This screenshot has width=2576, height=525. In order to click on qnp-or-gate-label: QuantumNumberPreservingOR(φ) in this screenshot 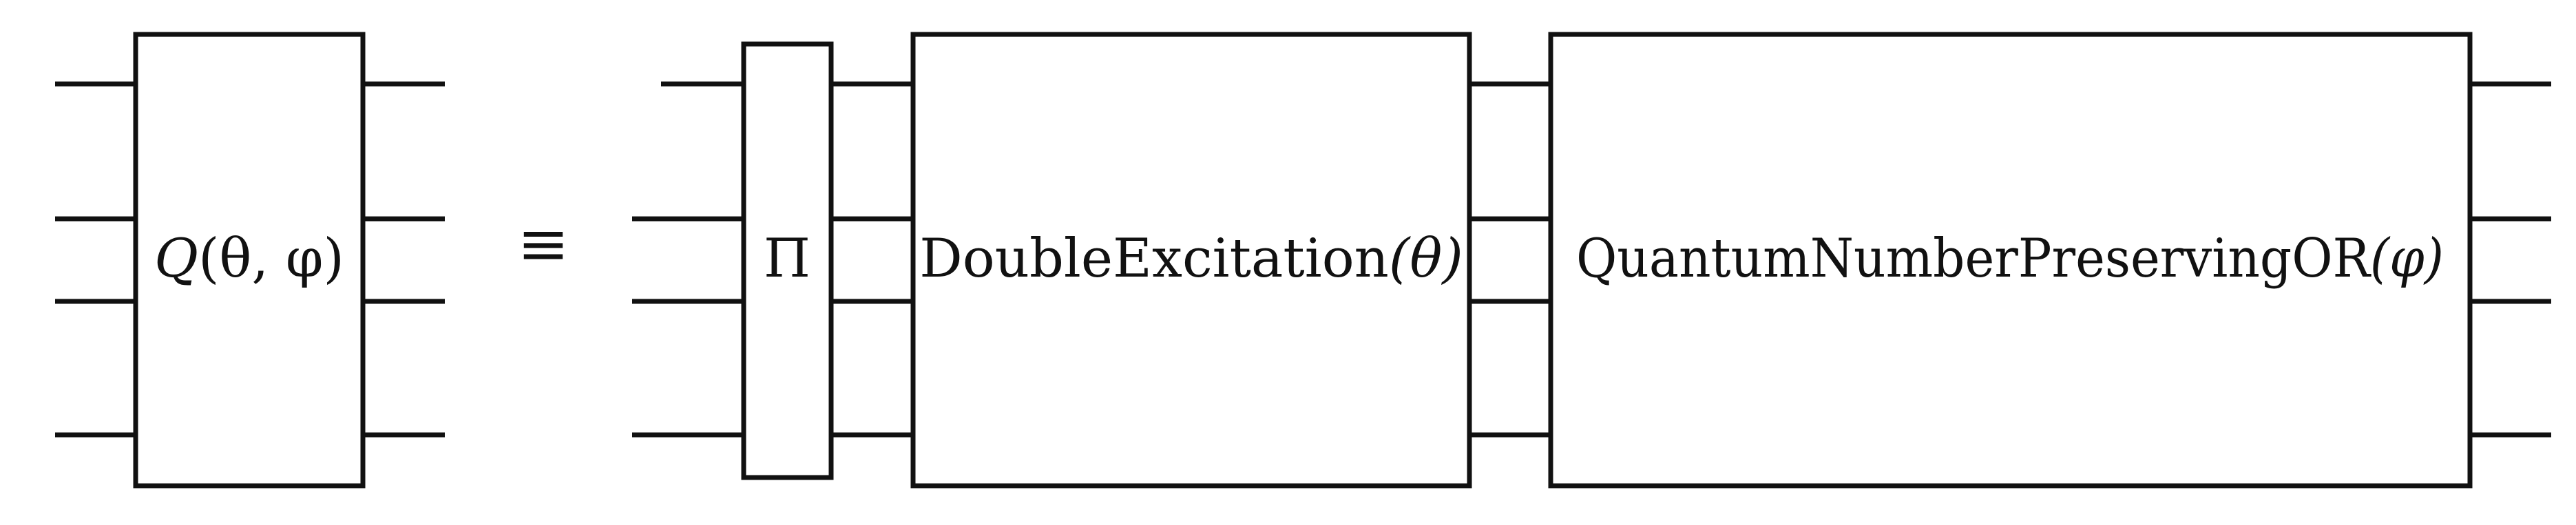, I will do `click(2010, 259)`.